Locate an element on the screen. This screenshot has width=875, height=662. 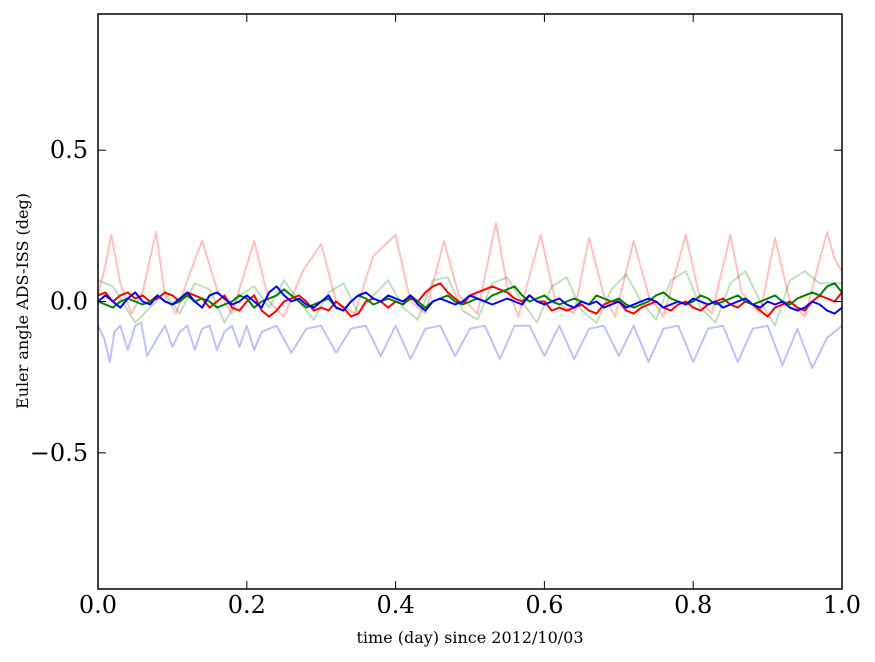
x-tick-label: 0.4 is located at coordinates (396, 605).